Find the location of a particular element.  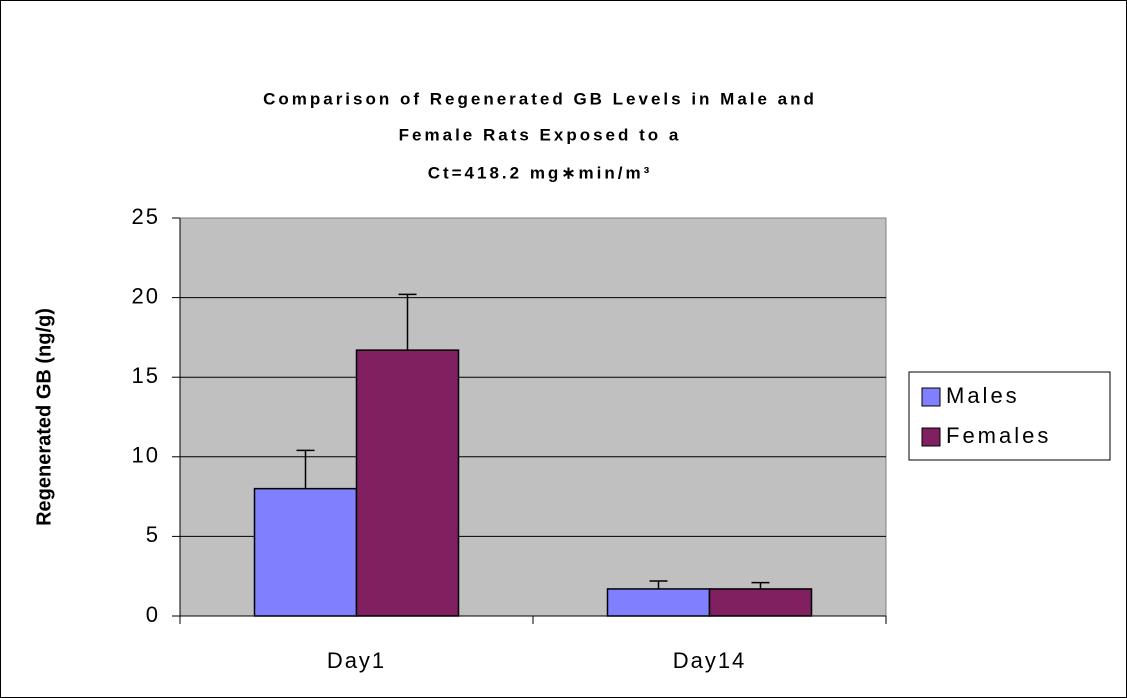

legend-label: Males is located at coordinates (983, 395).